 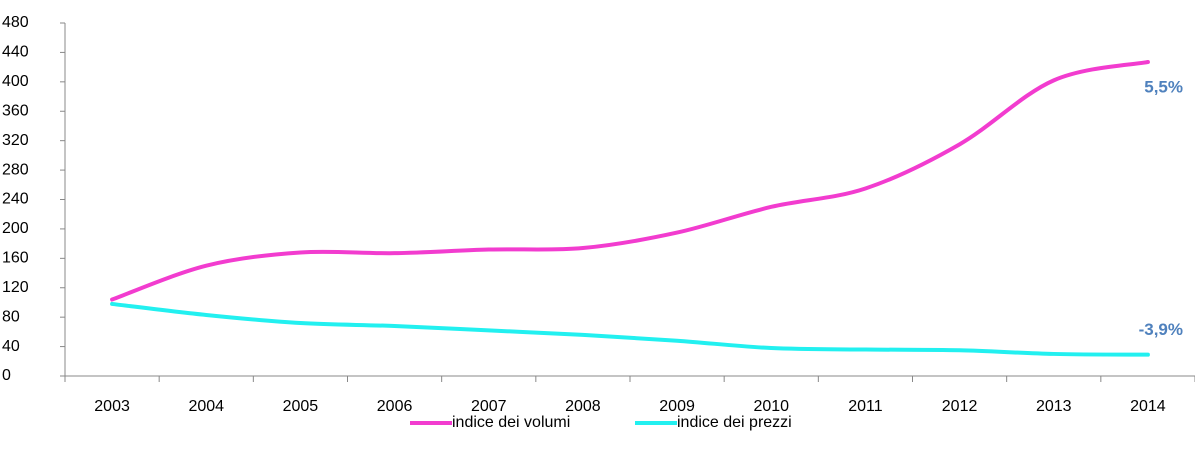 What do you see at coordinates (1161, 329) in the screenshot?
I see `annotation: -3,9%` at bounding box center [1161, 329].